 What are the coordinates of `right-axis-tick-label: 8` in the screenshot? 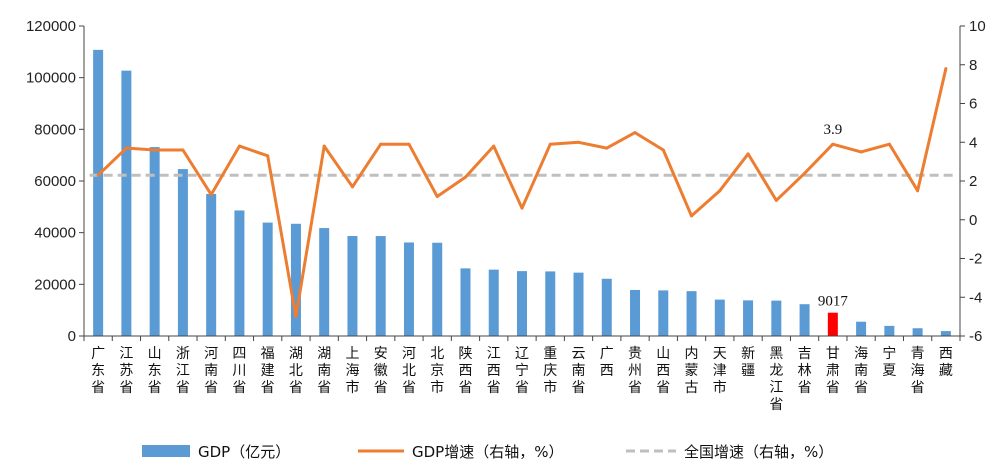 It's located at (973, 65).